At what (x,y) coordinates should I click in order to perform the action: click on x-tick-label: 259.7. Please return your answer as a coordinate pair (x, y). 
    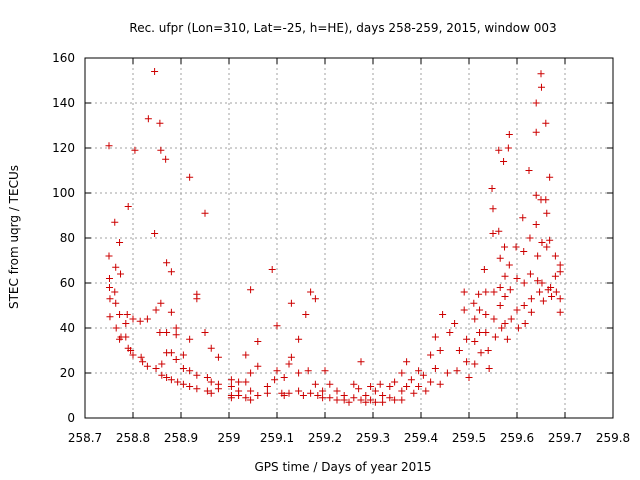
    Looking at the image, I should click on (565, 438).